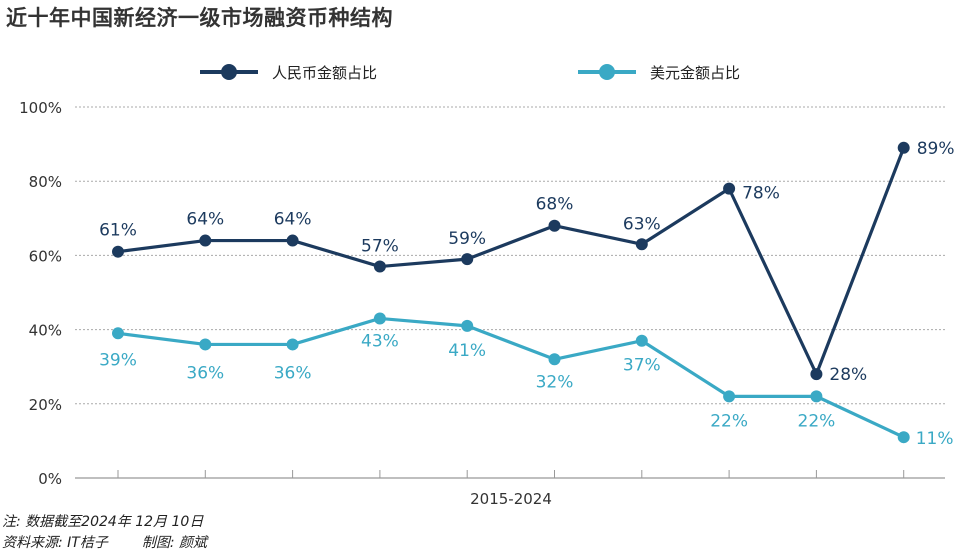 The width and height of the screenshot is (960, 557). I want to click on usd-data-label: 11%, so click(935, 439).